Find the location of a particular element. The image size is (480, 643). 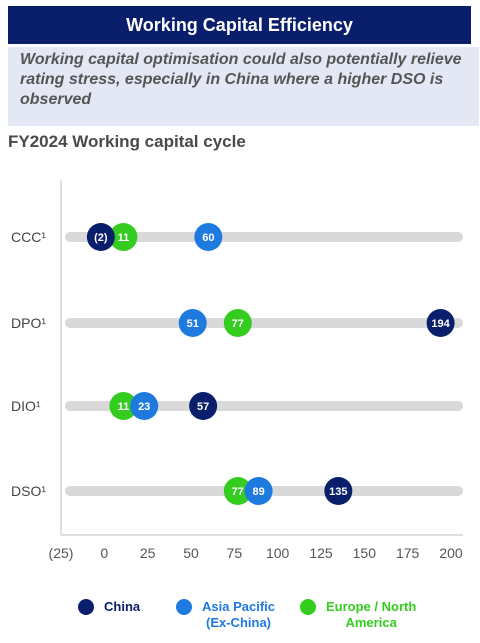

data-label: 57 is located at coordinates (203, 407).